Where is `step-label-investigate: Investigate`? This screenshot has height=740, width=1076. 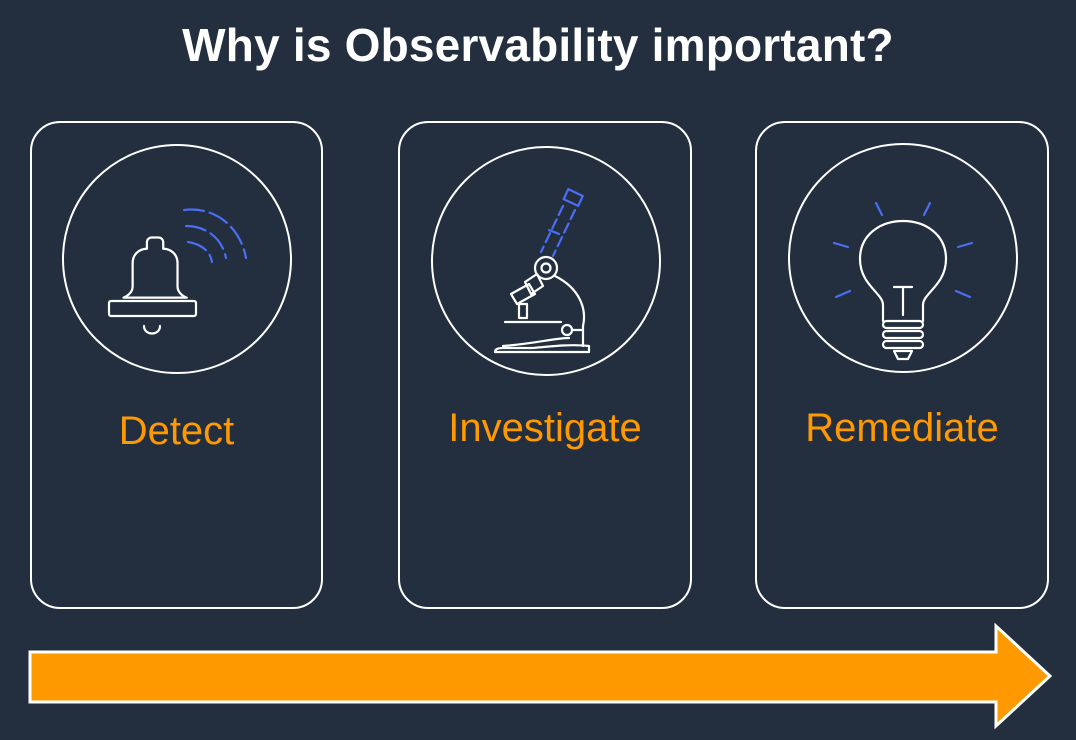
step-label-investigate: Investigate is located at coordinates (545, 428).